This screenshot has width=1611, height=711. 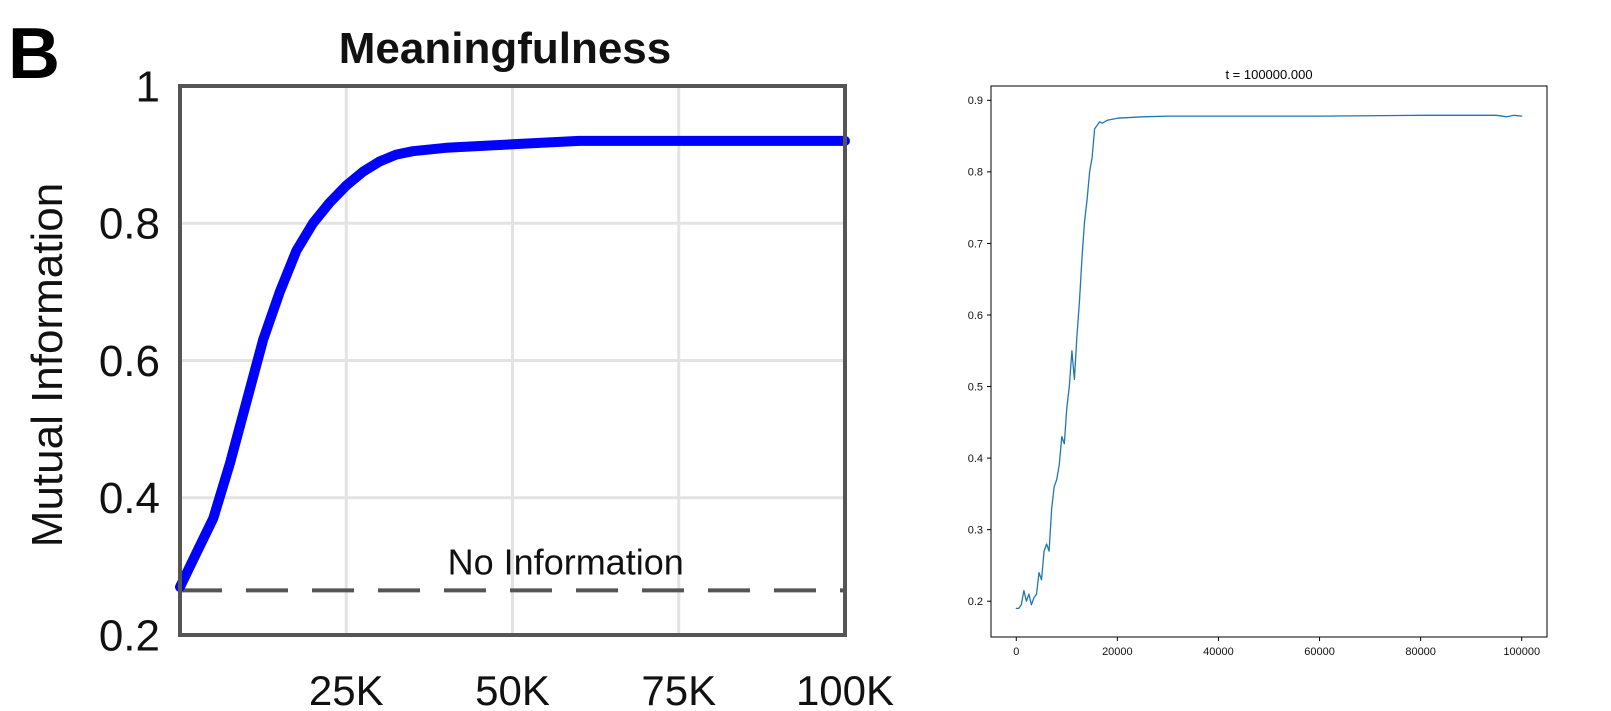 I want to click on y-ticks: 0.2 0.3 0.4 0.5 0.6 0.7 0.8 0.9, so click(x=979, y=351).